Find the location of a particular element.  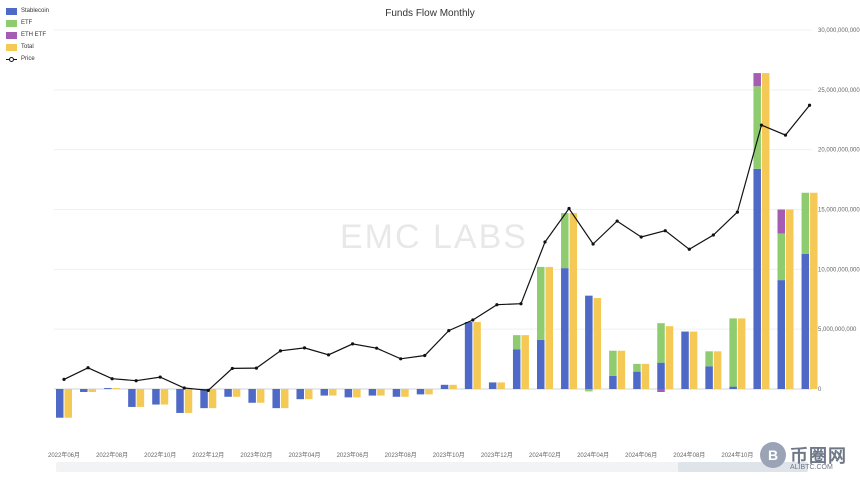

bar-eth-etf is located at coordinates (757, 80).